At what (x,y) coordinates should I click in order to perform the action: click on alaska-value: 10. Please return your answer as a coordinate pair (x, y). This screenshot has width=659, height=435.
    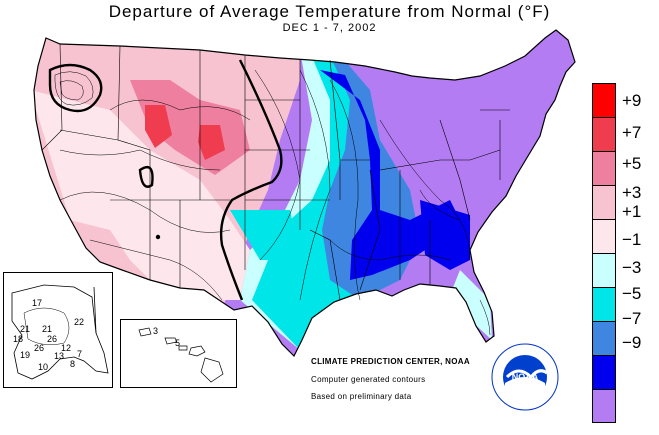
    Looking at the image, I should click on (43, 367).